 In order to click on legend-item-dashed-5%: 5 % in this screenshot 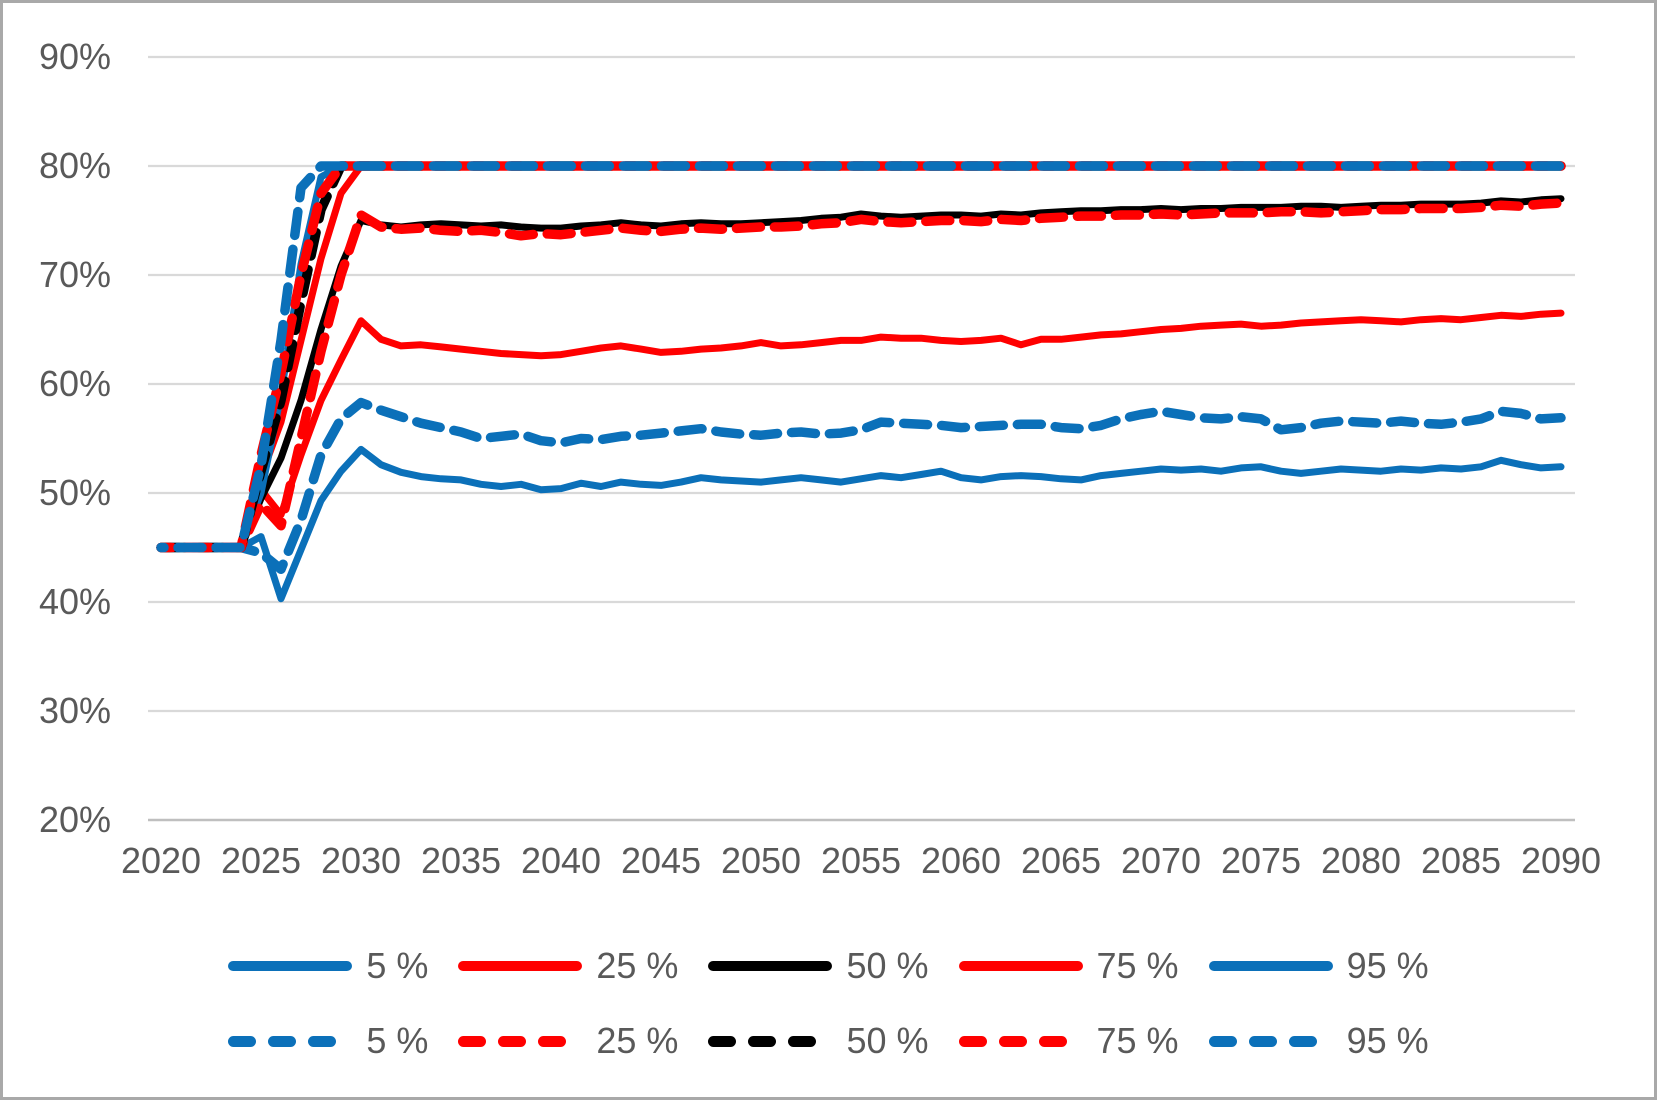, I will do `click(328, 1041)`.